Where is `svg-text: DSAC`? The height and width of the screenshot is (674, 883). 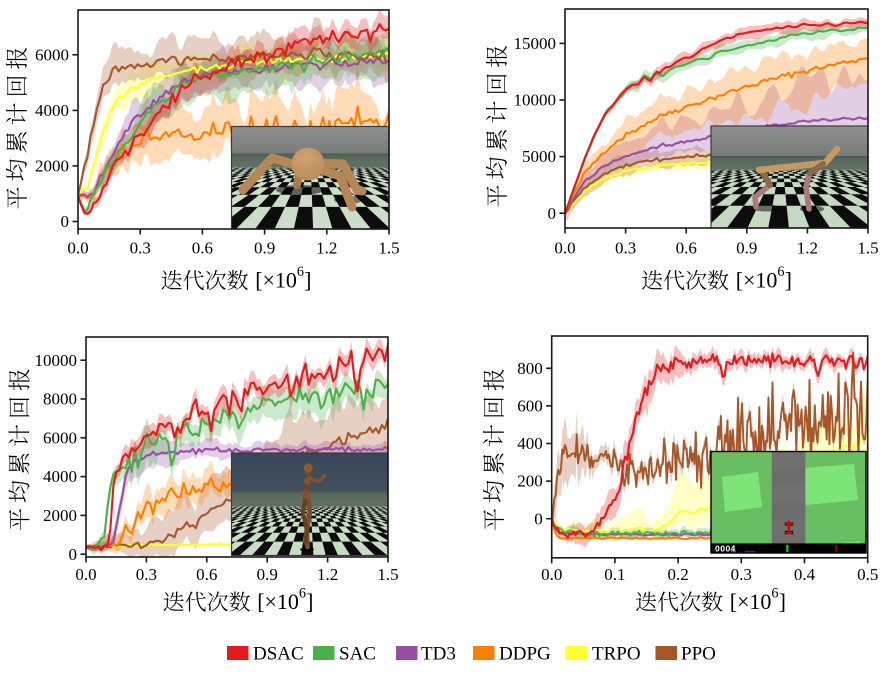 svg-text: DSAC is located at coordinates (278, 654).